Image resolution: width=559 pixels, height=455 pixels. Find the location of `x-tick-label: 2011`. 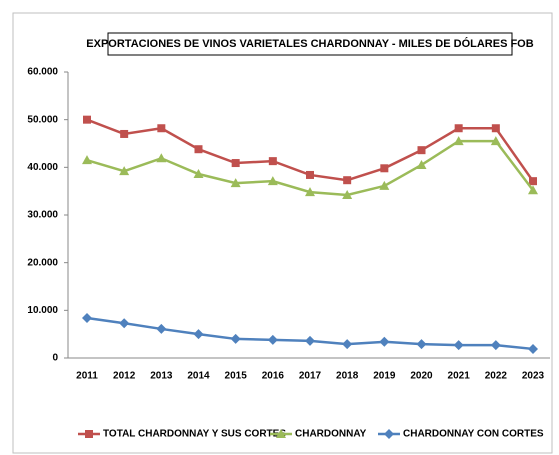

x-tick-label: 2011 is located at coordinates (87, 376).